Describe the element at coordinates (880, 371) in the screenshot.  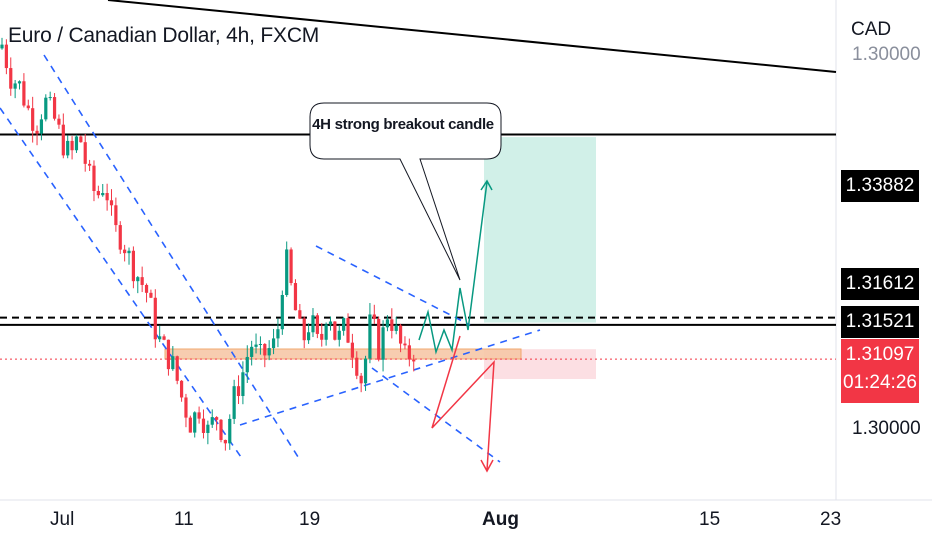
I see `current-price-label: 1.31097 01:24:26` at that location.